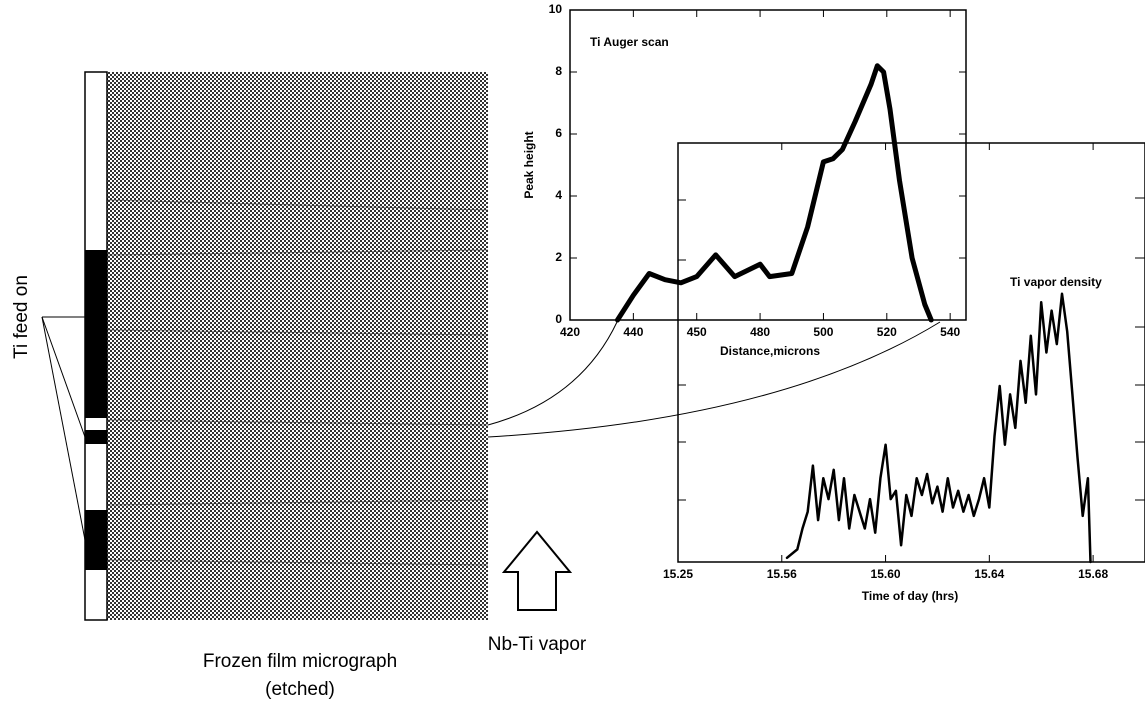 The height and width of the screenshot is (708, 1145). I want to click on feed-strip, so click(96, 346).